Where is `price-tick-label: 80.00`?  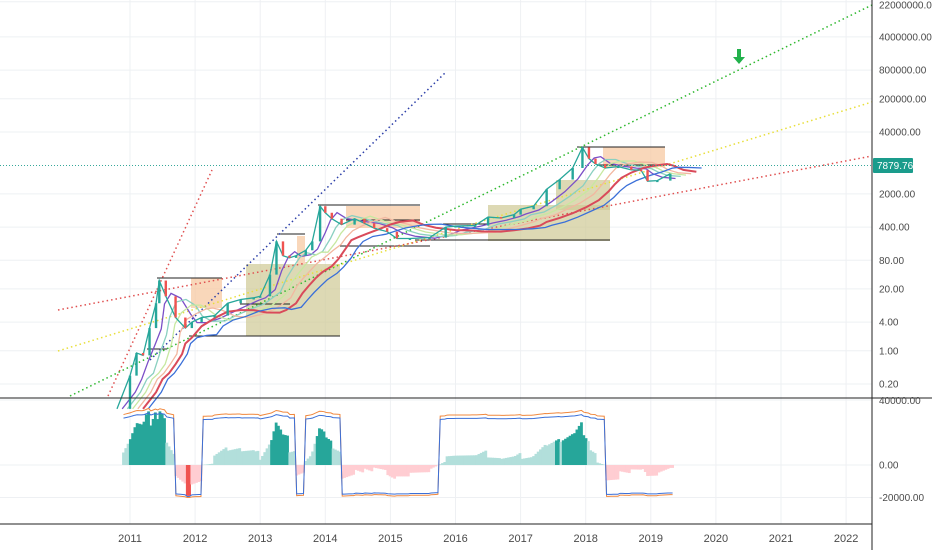
price-tick-label: 80.00 is located at coordinates (891, 261).